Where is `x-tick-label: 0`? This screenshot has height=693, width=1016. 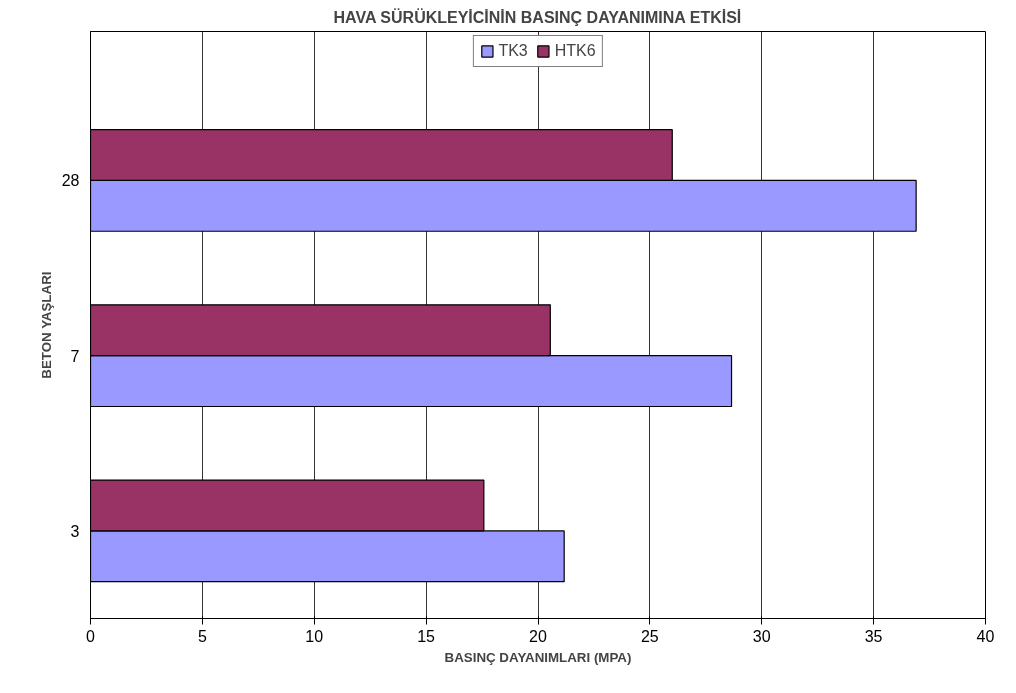
x-tick-label: 0 is located at coordinates (91, 636).